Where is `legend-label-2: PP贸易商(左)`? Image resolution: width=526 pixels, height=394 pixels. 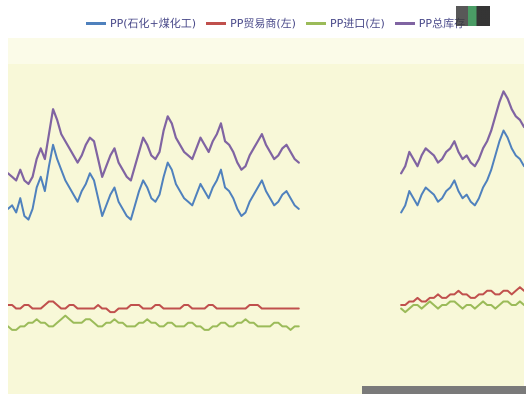 legend-label-2: PP贸易商(左) is located at coordinates (263, 23).